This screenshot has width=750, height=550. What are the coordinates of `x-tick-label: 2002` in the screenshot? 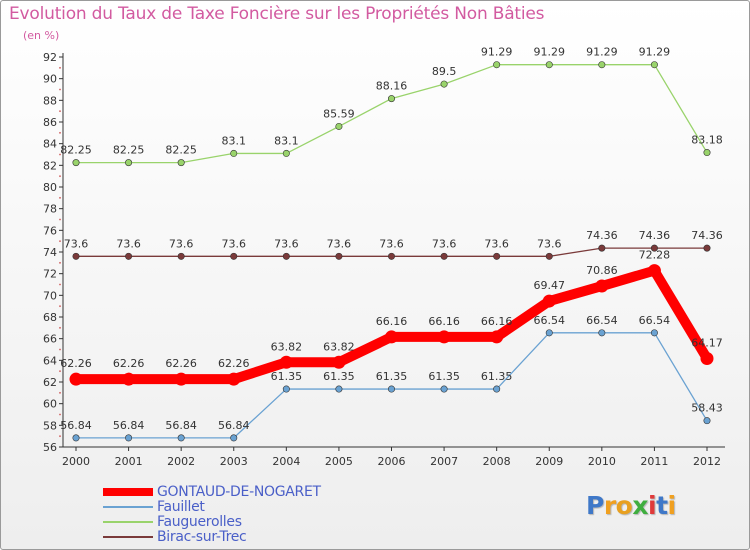 It's located at (181, 461).